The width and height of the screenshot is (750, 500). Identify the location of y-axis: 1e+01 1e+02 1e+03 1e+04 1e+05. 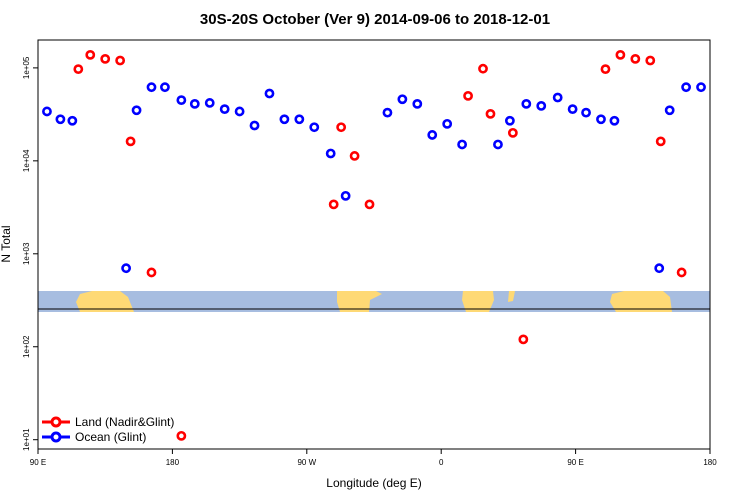
(30, 253).